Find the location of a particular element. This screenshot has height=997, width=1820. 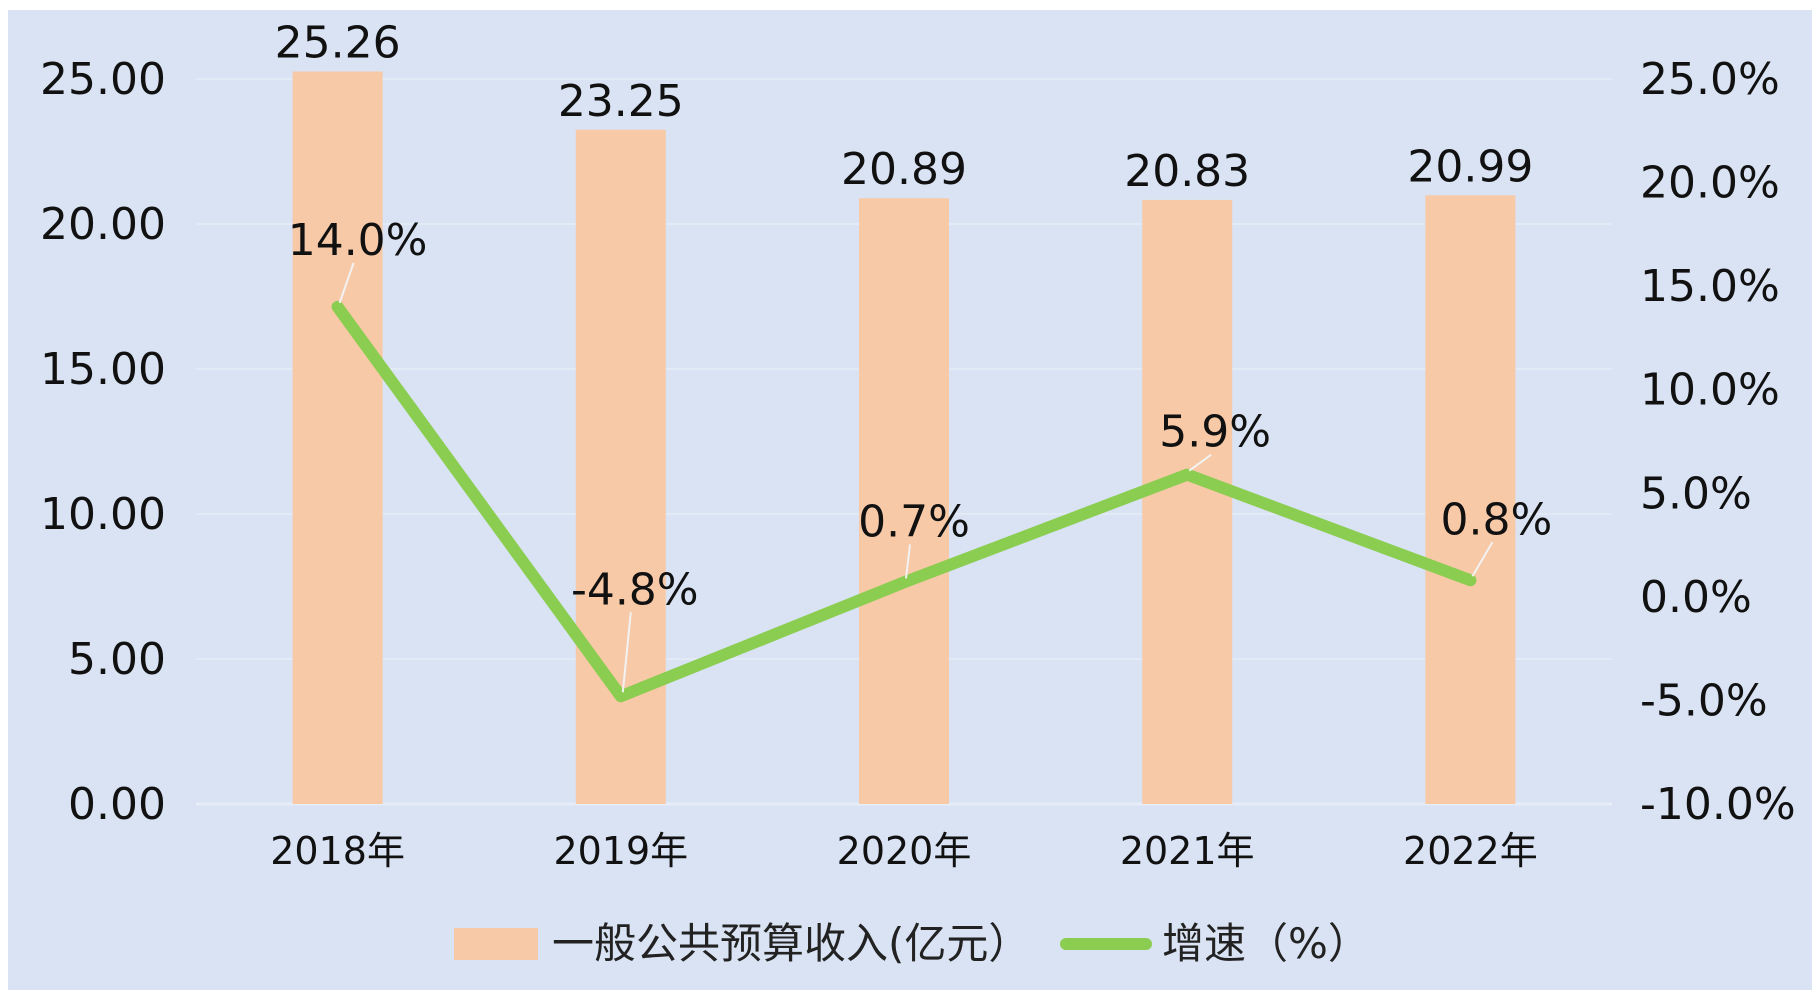

bar-value-label: 20.89 is located at coordinates (904, 169).